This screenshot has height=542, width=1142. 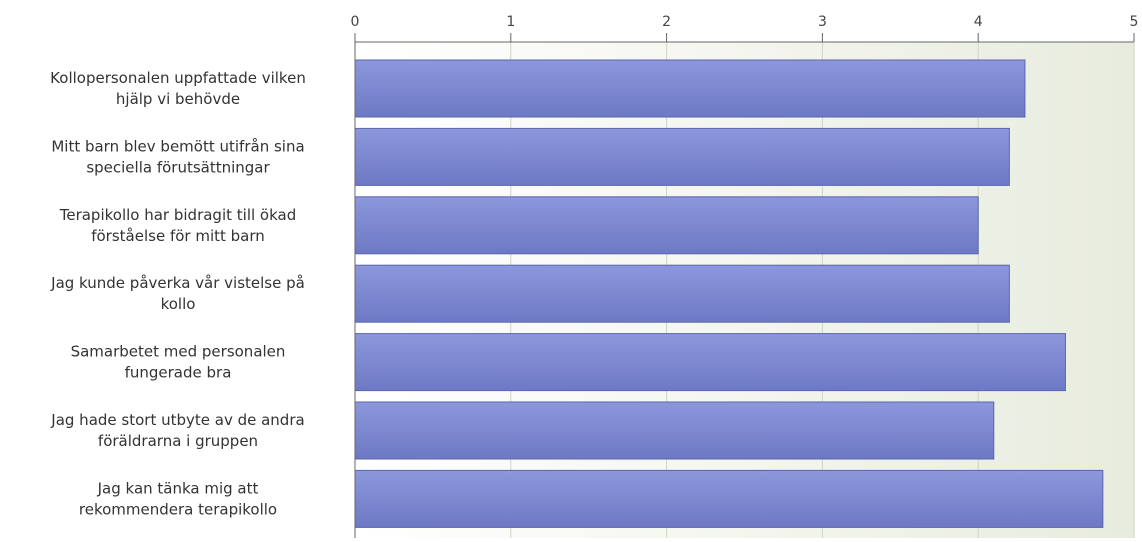 What do you see at coordinates (978, 22) in the screenshot?
I see `x-tick-label: 4` at bounding box center [978, 22].